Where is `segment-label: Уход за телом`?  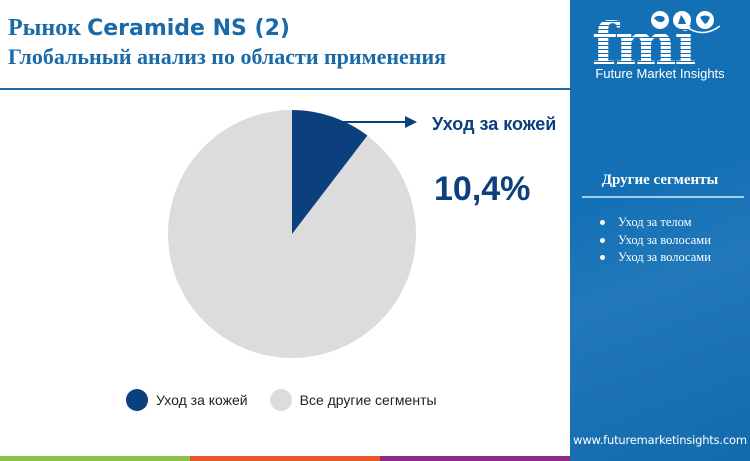
segment-label: Уход за телом is located at coordinates (655, 222).